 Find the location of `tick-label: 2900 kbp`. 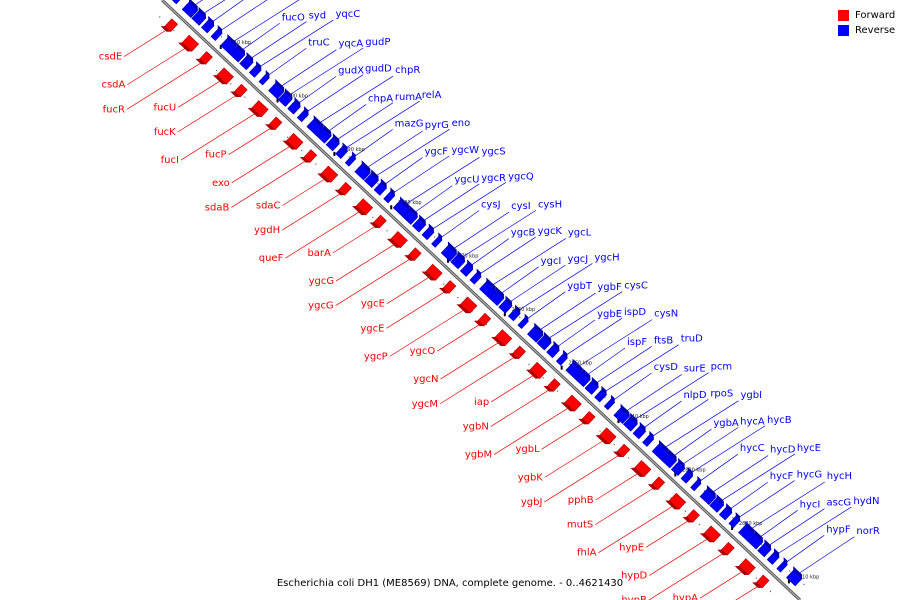

tick-label: 2900 kbp is located at coordinates (296, 96).